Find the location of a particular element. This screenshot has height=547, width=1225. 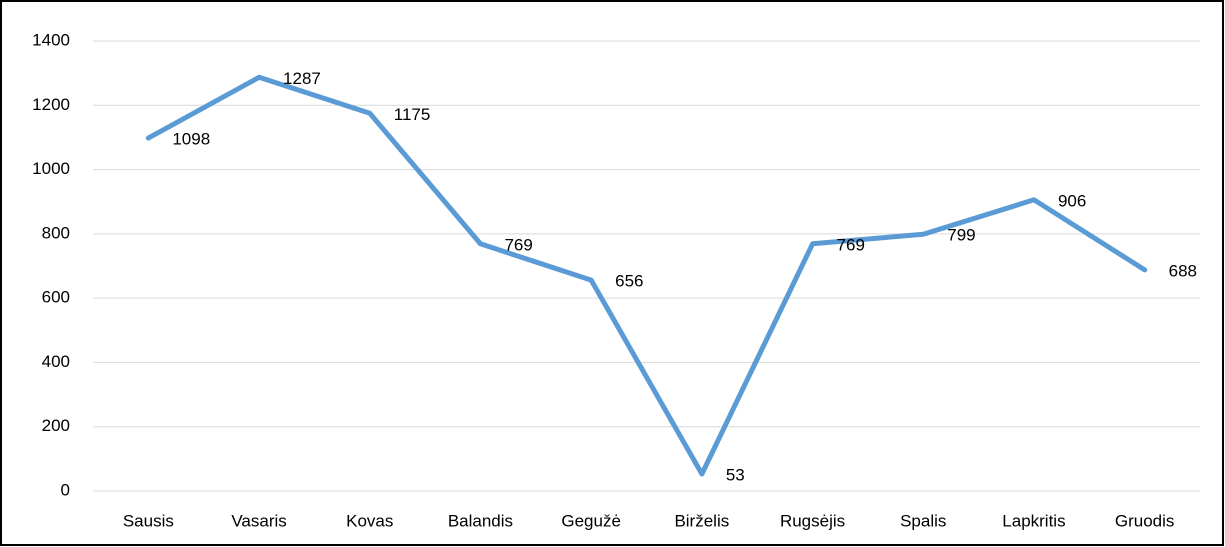

x-tick-label: Lapkritis is located at coordinates (1033, 520).